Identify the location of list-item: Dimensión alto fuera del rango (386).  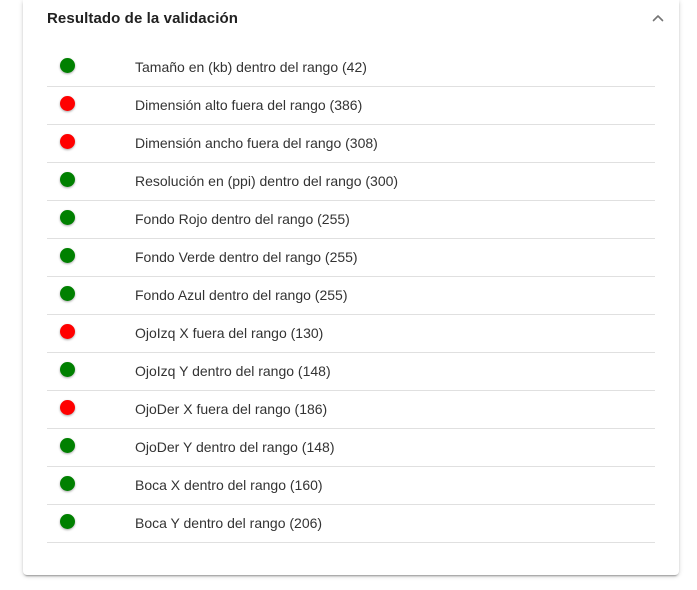
(351, 106).